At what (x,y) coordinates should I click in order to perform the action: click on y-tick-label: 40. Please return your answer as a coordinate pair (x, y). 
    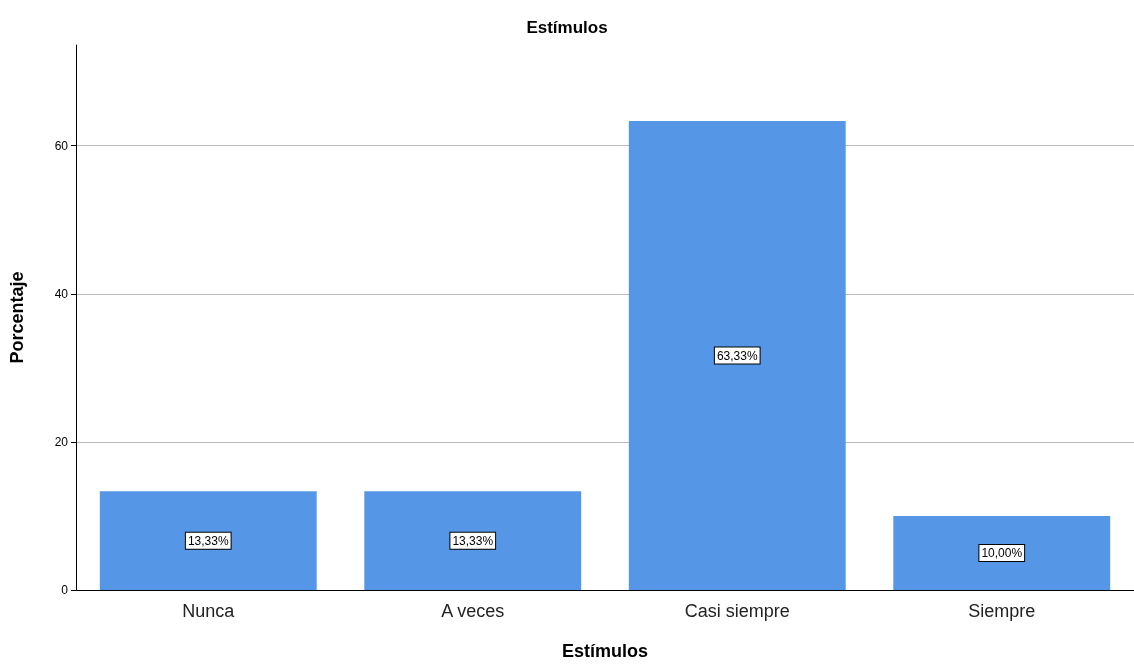
    Looking at the image, I should click on (61, 293).